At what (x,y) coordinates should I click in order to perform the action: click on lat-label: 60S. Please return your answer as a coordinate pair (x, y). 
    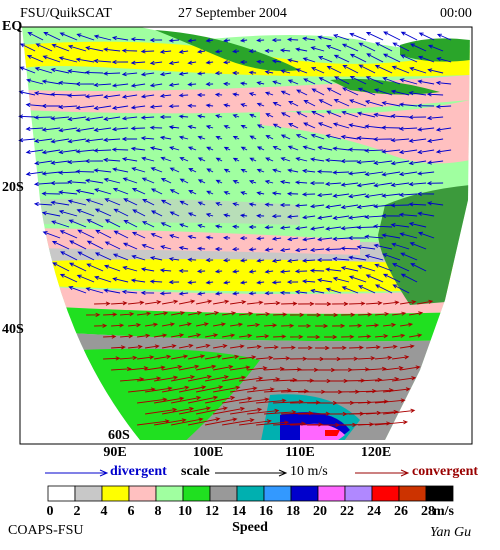
    Looking at the image, I should click on (119, 435).